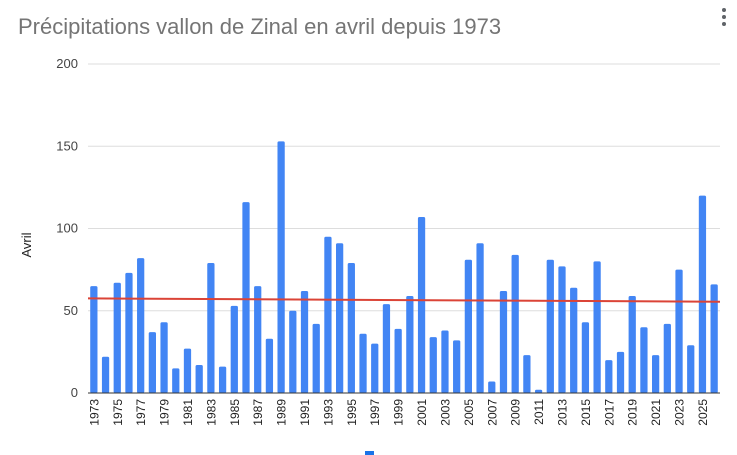  I want to click on x-tick-label: 1999, so click(399, 412).